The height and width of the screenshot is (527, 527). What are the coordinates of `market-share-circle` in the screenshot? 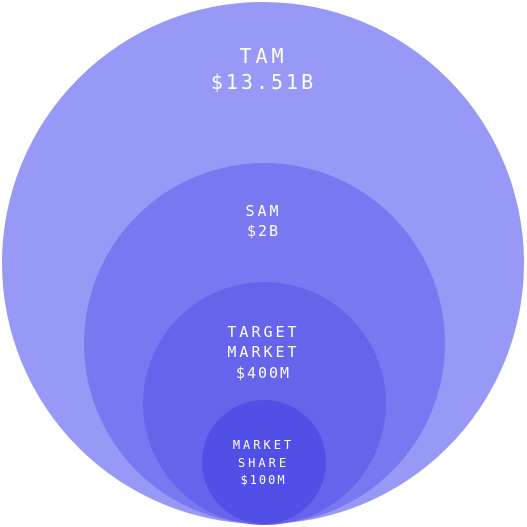 It's located at (264, 462).